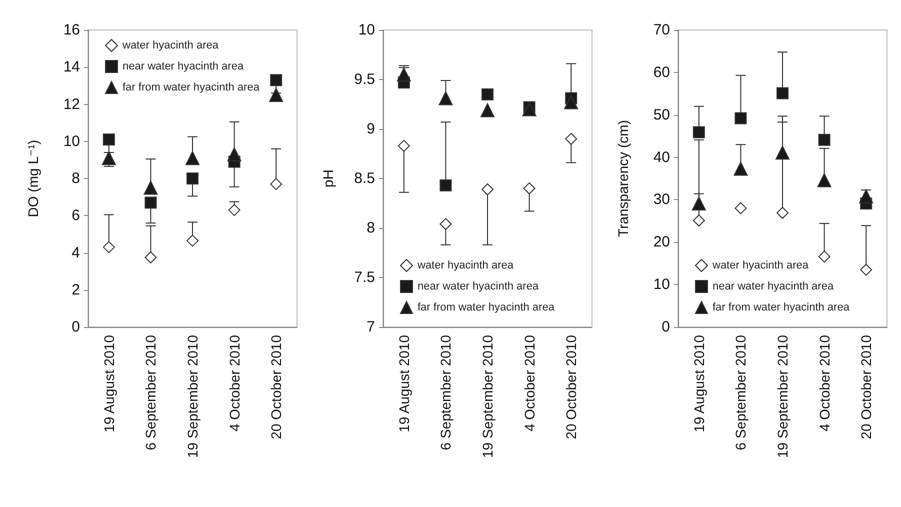 The width and height of the screenshot is (901, 507). What do you see at coordinates (364, 178) in the screenshot?
I see `y-tick-label: 8.5` at bounding box center [364, 178].